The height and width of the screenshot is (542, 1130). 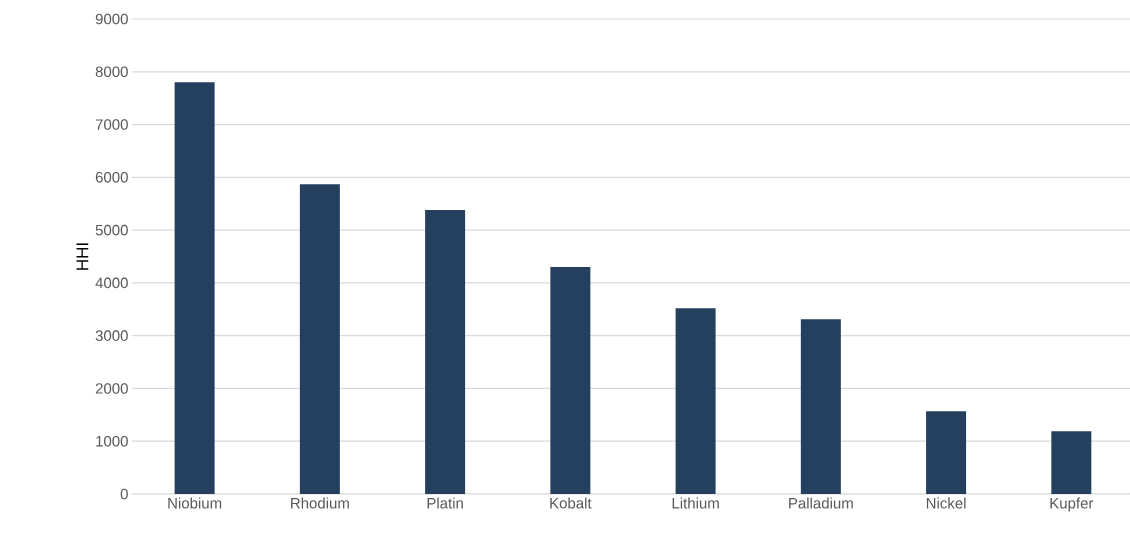 I want to click on x-tick-label: Kupfer, so click(x=1072, y=504).